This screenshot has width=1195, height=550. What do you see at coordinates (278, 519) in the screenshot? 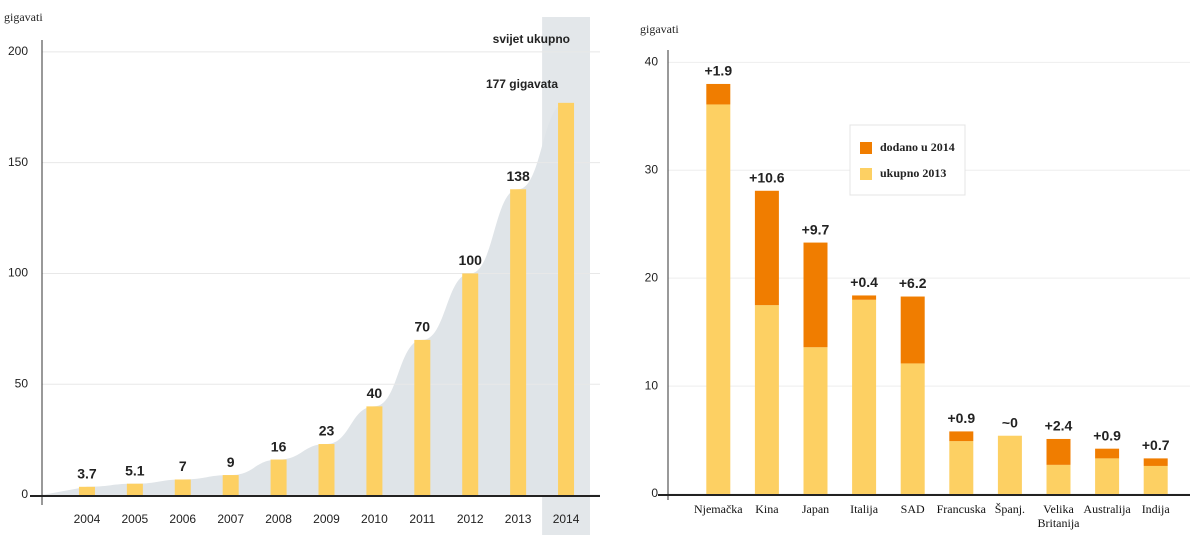
I see `x-tick-label: 2008` at bounding box center [278, 519].